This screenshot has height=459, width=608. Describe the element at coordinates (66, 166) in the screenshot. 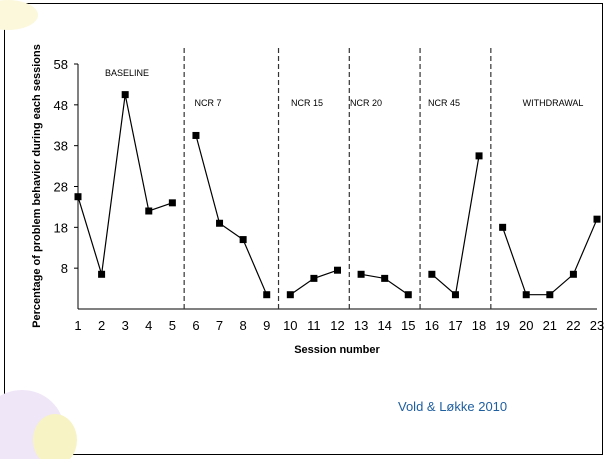

I see `y-tick-labels: 8 18 28 38 48 58` at that location.